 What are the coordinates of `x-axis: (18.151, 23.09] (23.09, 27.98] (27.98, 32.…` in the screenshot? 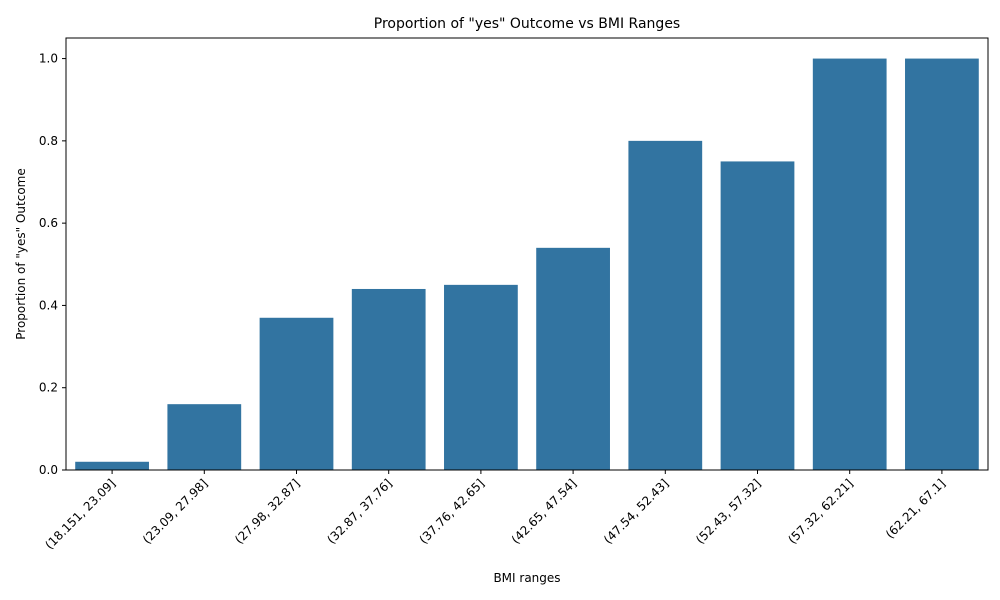 It's located at (495, 511).